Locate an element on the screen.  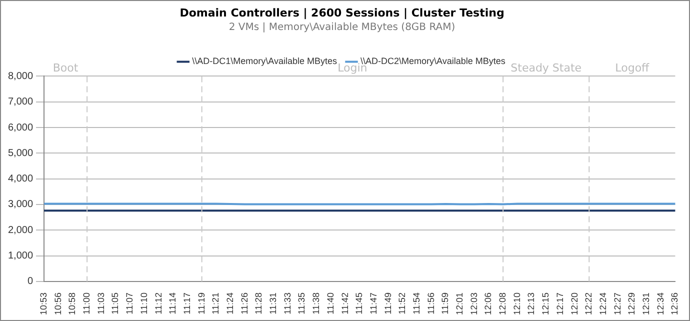
x-tick-label: 11:28 is located at coordinates (259, 303).